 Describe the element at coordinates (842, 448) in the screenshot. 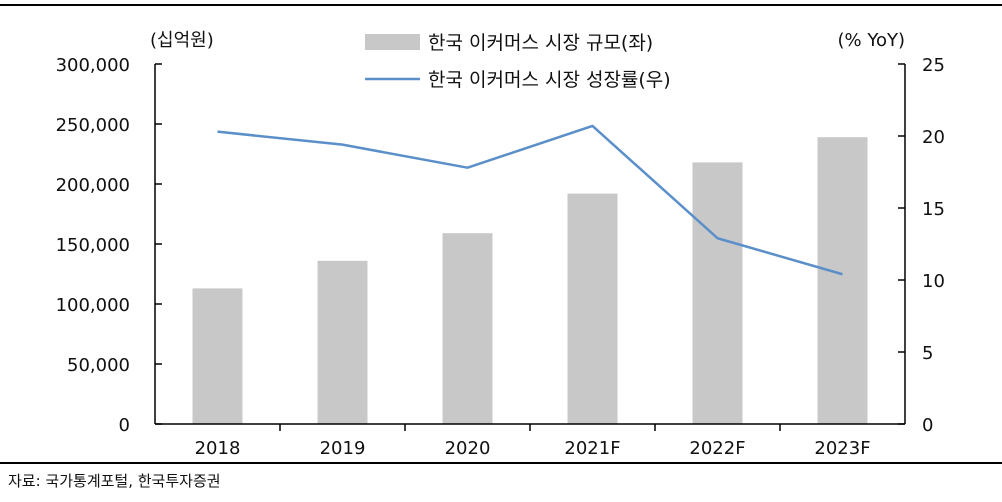

I see `x-tick-label: 2023F` at that location.